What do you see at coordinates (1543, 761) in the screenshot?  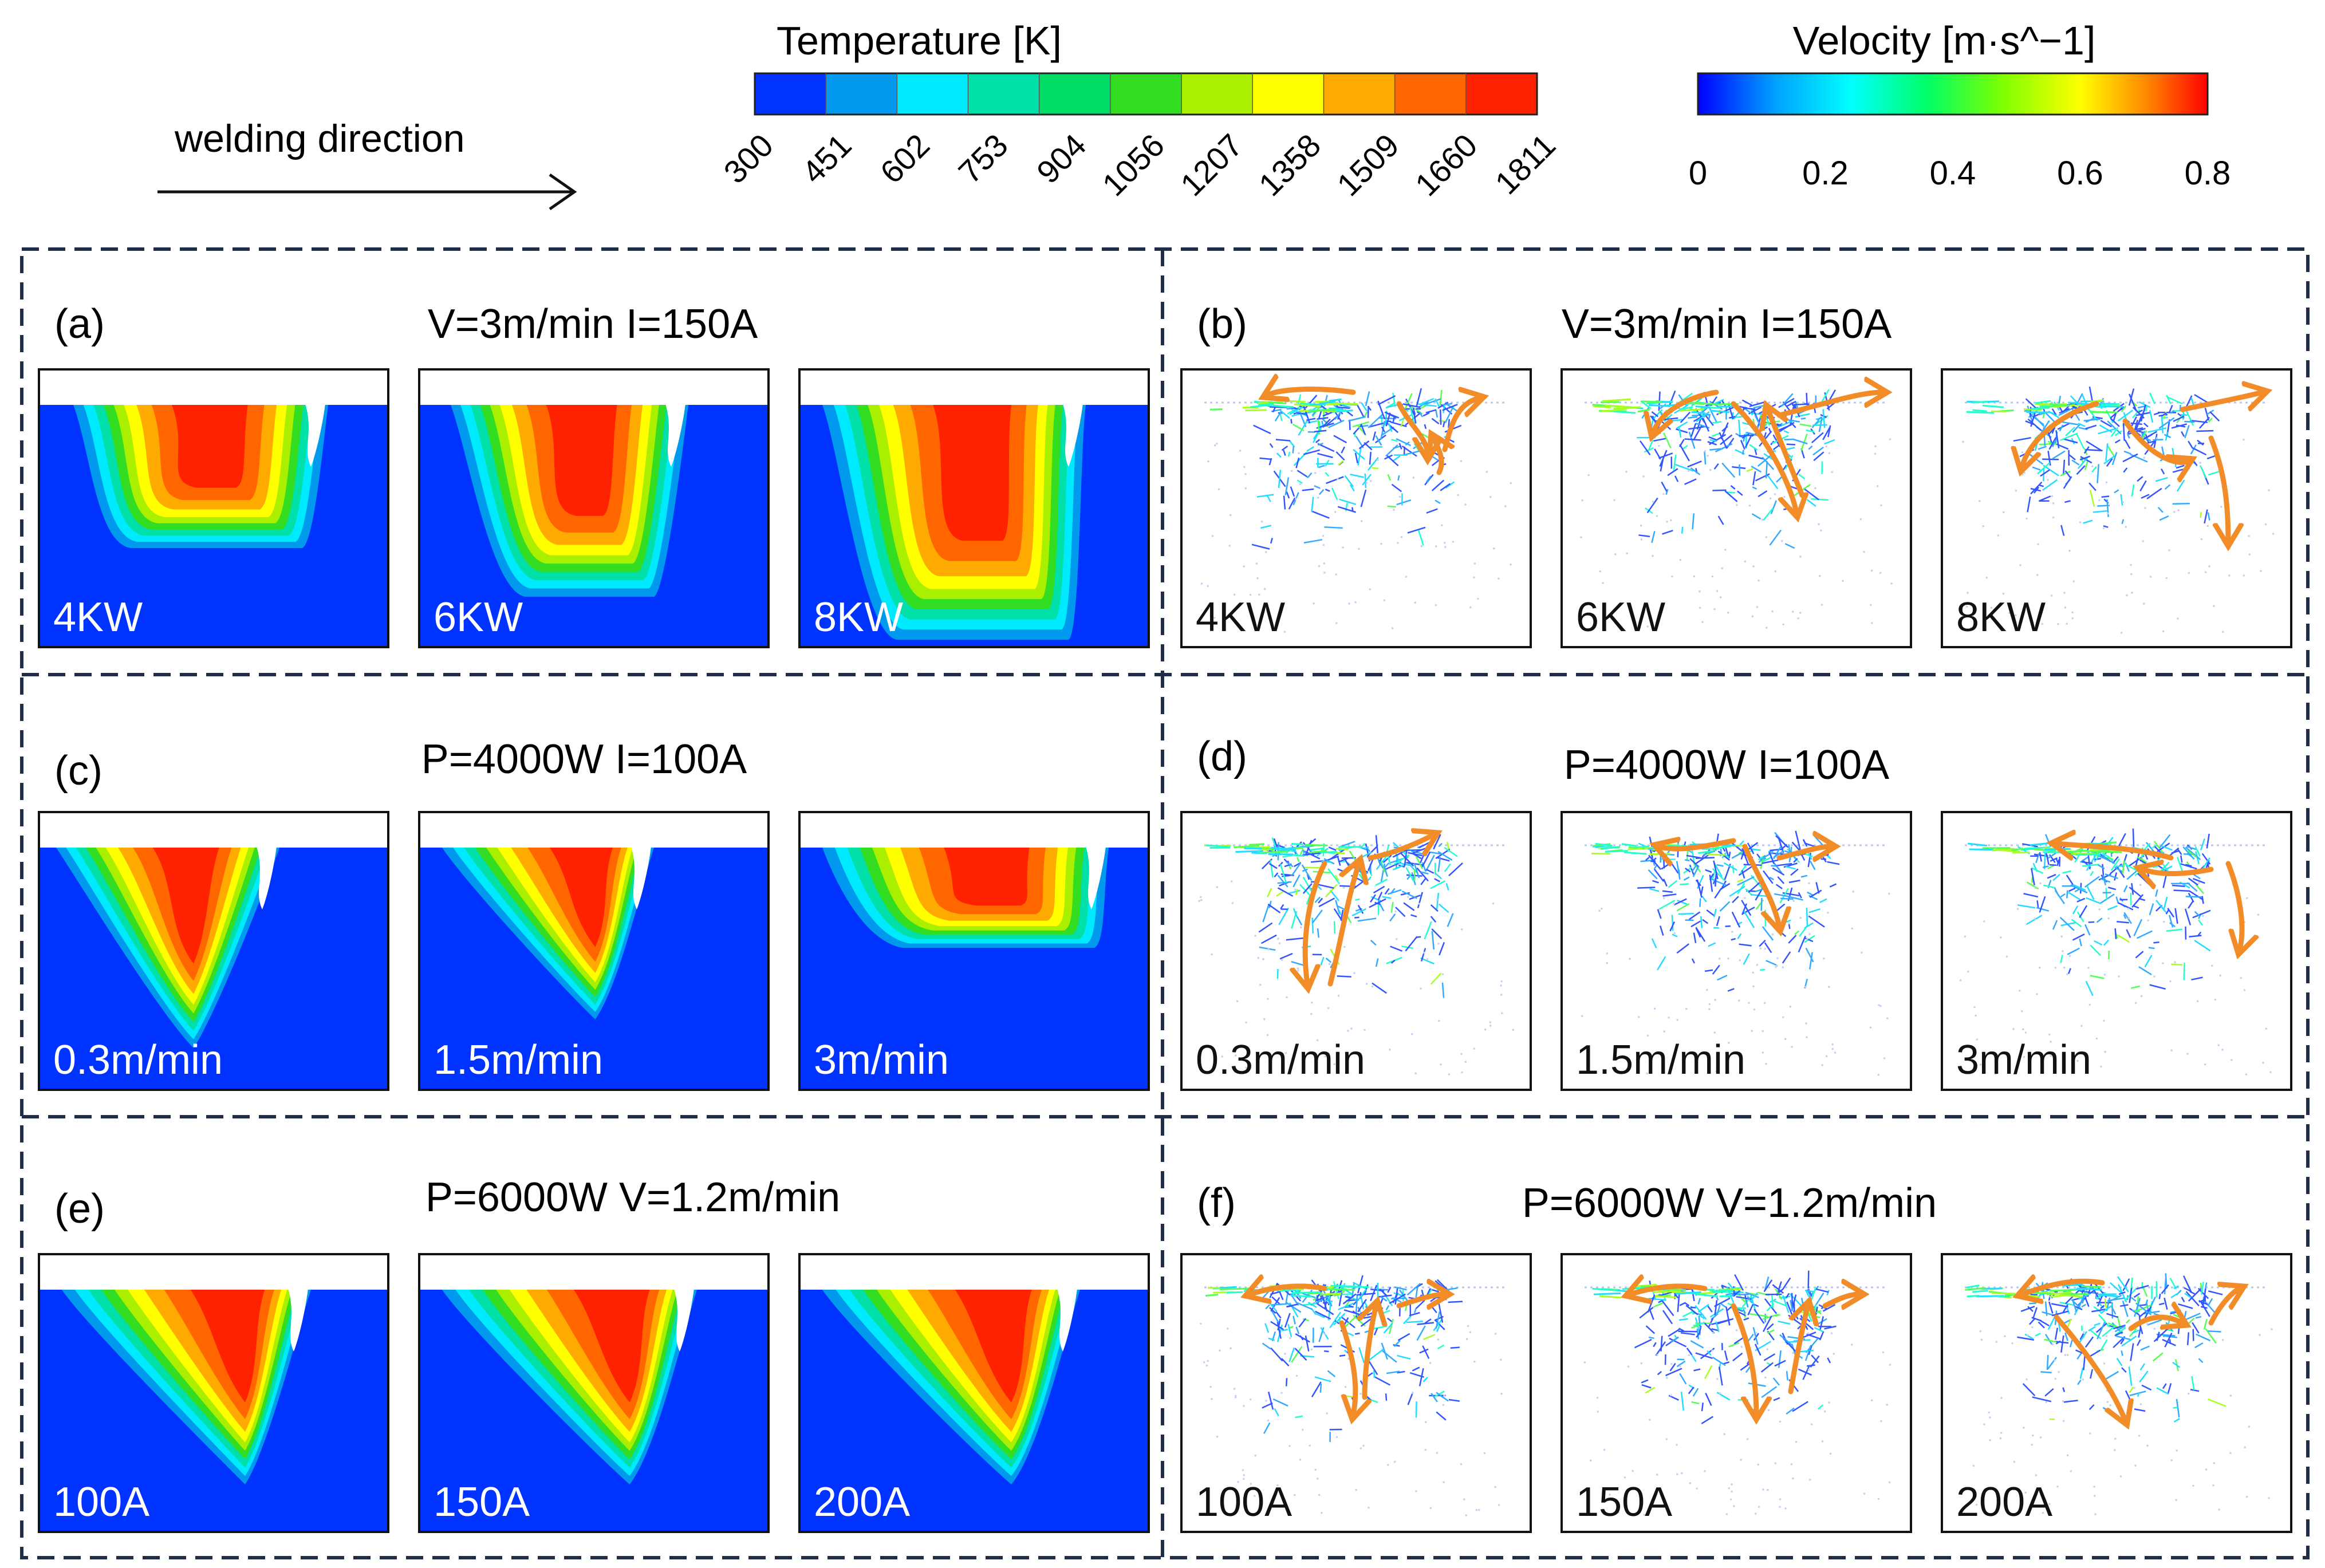 I see `panel-d-heading: (d) P=4000W I=100A` at bounding box center [1543, 761].